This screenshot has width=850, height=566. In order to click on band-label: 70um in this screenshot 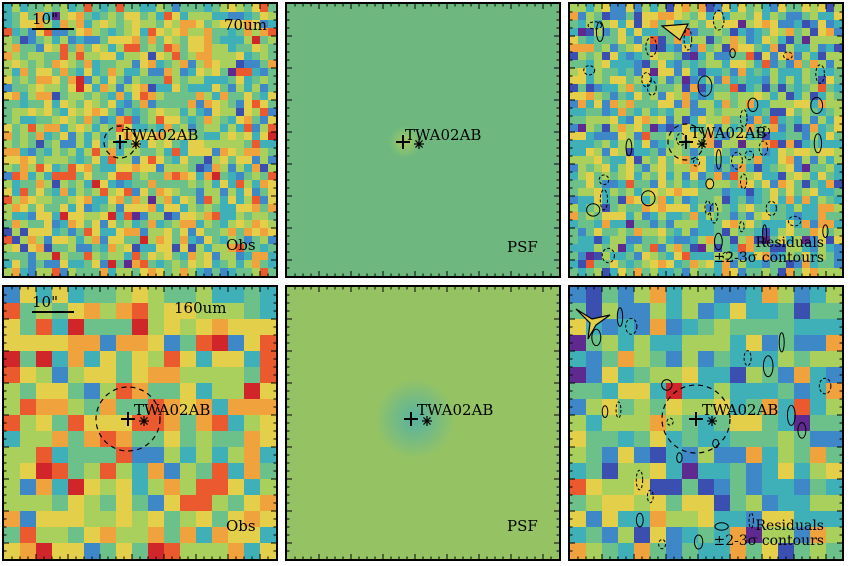, I will do `click(245, 25)`.